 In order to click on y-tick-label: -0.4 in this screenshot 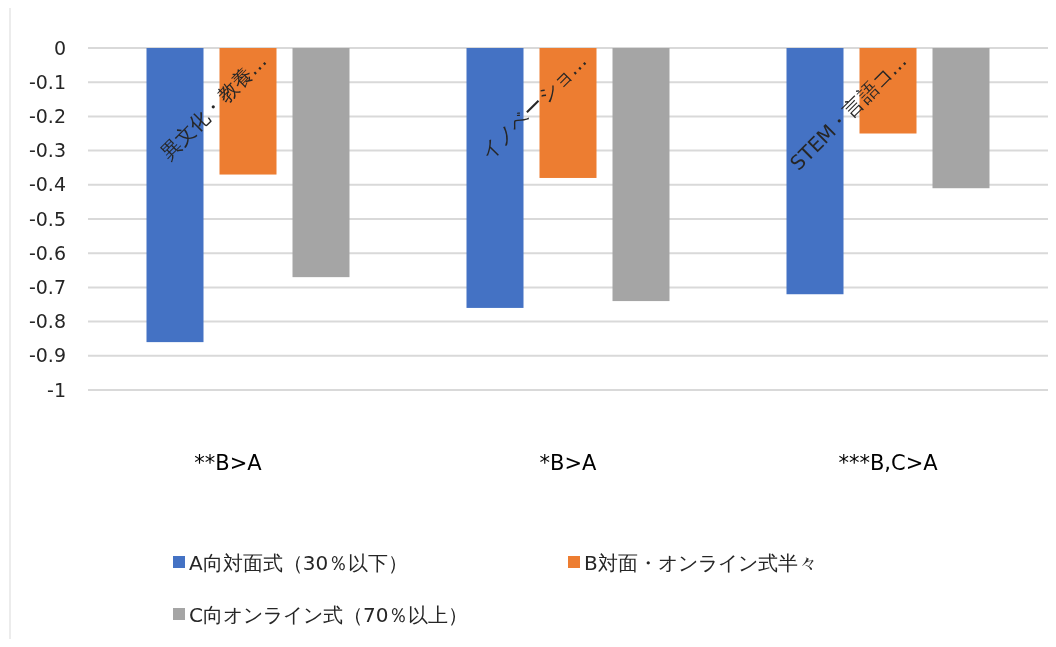, I will do `click(47, 184)`.